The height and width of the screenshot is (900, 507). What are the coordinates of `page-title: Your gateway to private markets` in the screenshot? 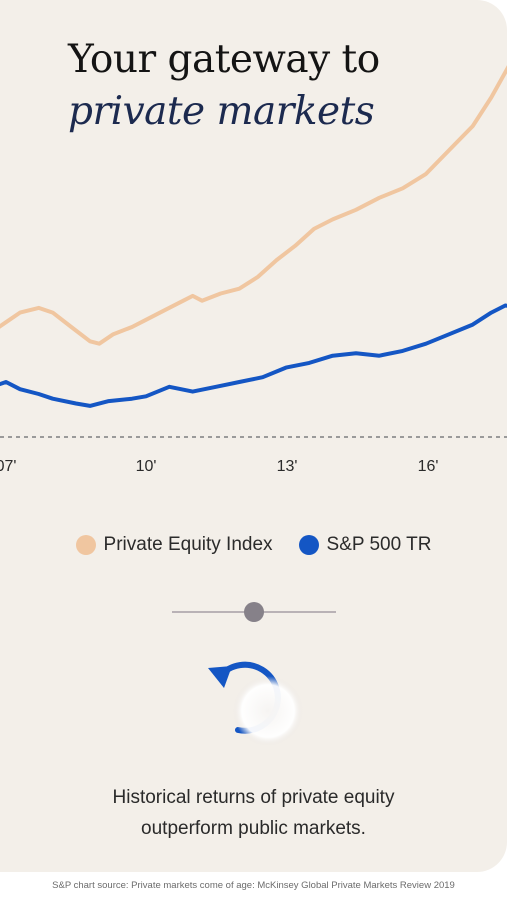 It's located at (224, 86).